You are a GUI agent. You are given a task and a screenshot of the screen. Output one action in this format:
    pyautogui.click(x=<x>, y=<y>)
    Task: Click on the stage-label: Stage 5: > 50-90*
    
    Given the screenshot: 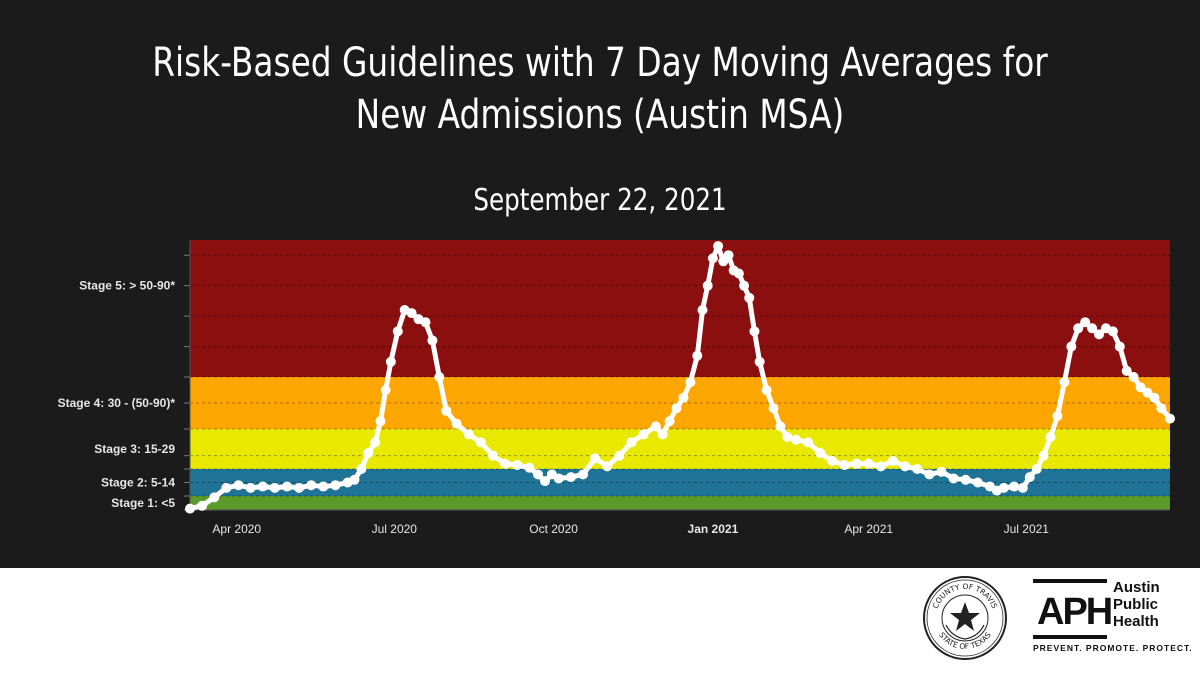 What is the action you would take?
    pyautogui.click(x=127, y=286)
    